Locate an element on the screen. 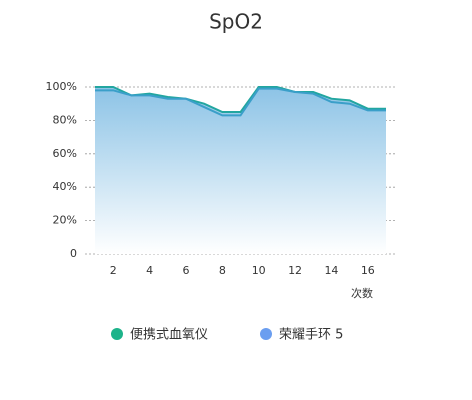 The width and height of the screenshot is (472, 400). x-tick-label: 14 is located at coordinates (331, 270).